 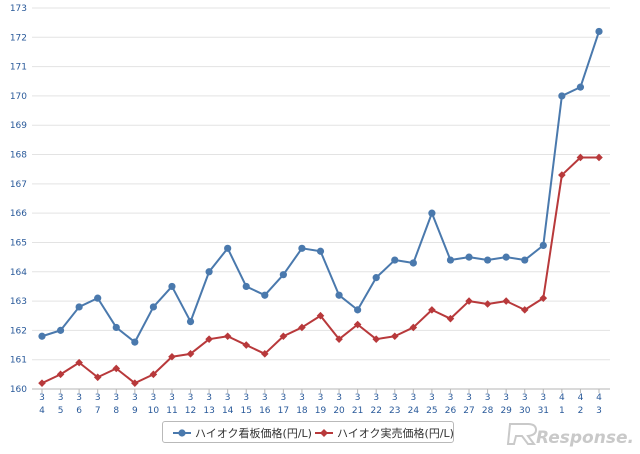 What do you see at coordinates (79, 411) in the screenshot?
I see `x-tick-label-day: 6` at bounding box center [79, 411].